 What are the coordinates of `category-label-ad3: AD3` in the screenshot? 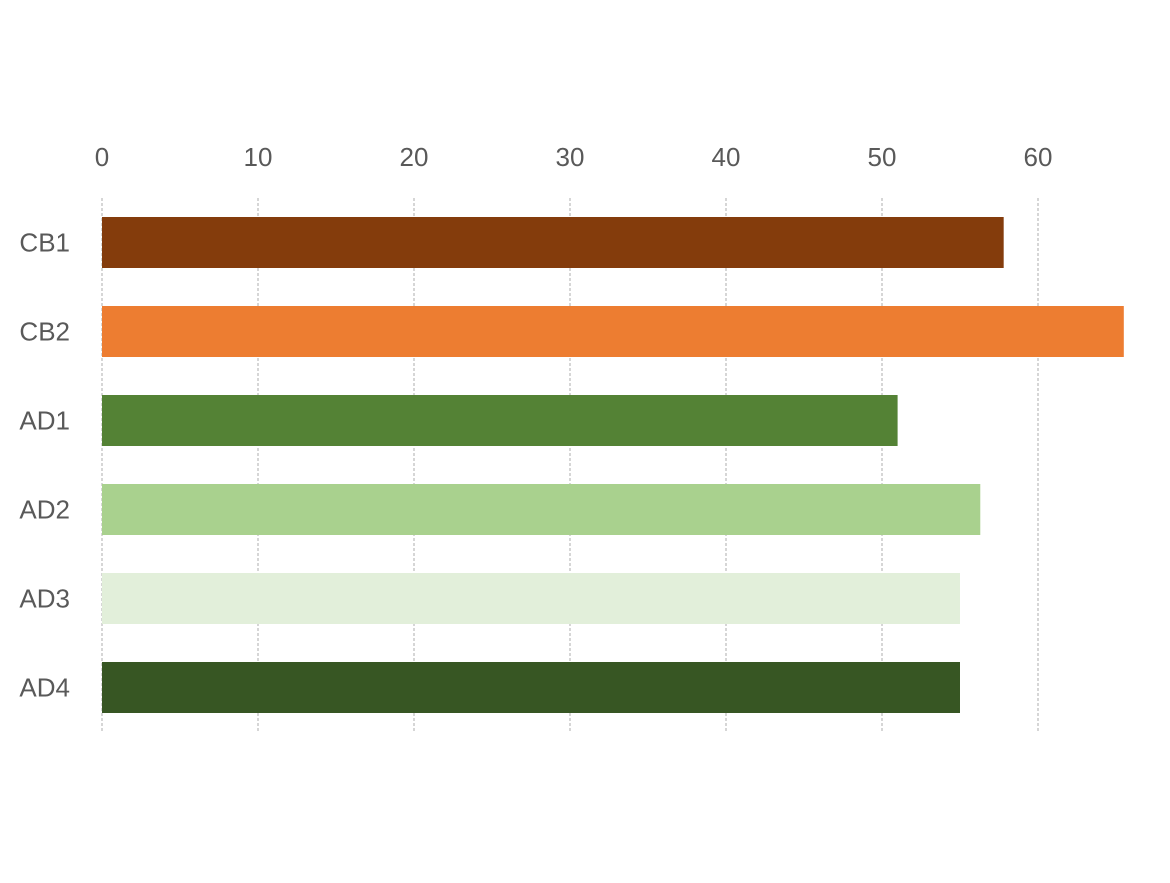 It's located at (44, 599).